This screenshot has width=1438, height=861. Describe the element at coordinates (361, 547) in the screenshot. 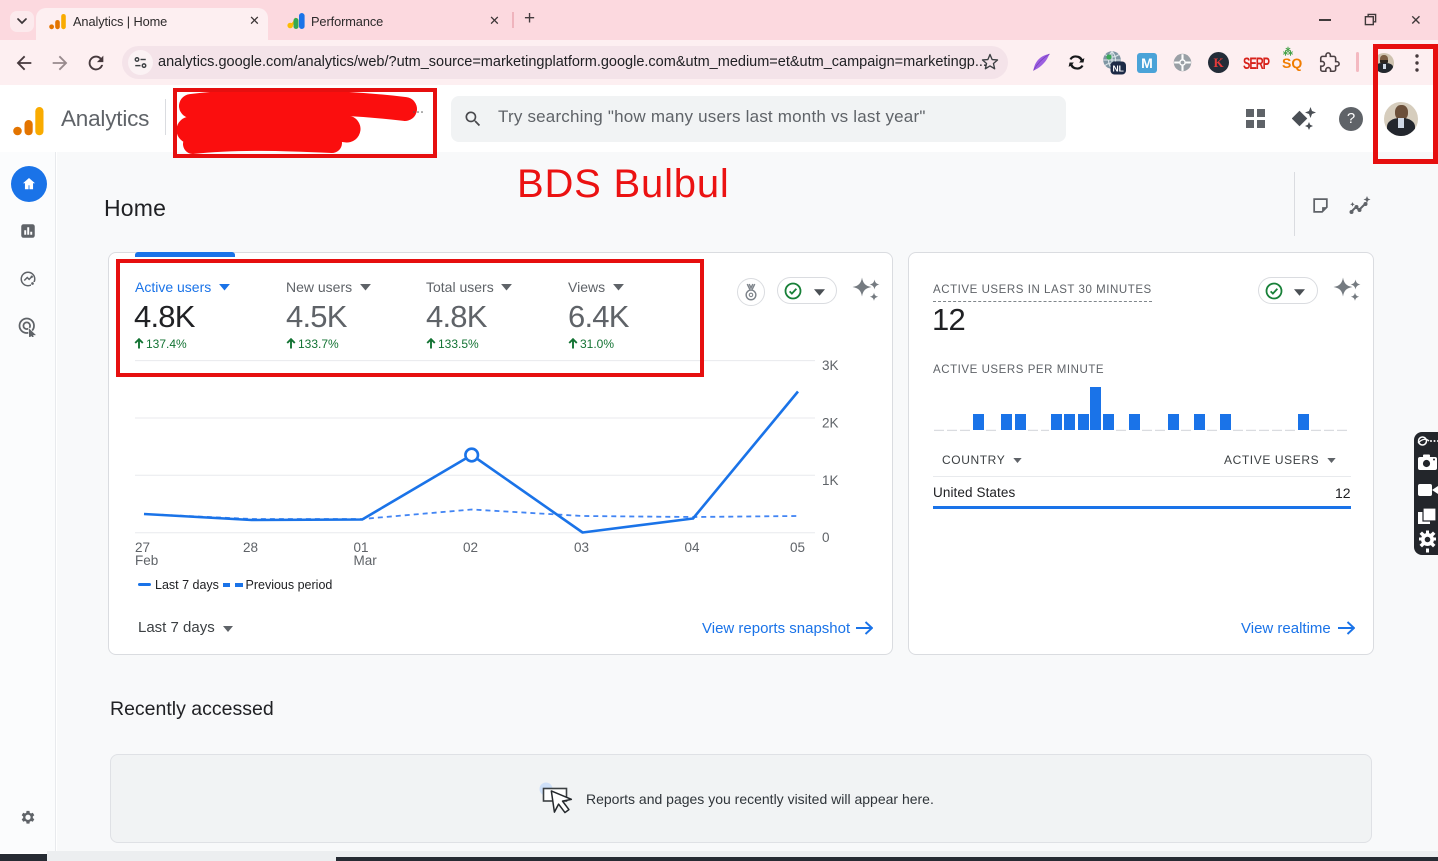

I see `svg-text: 01` at that location.